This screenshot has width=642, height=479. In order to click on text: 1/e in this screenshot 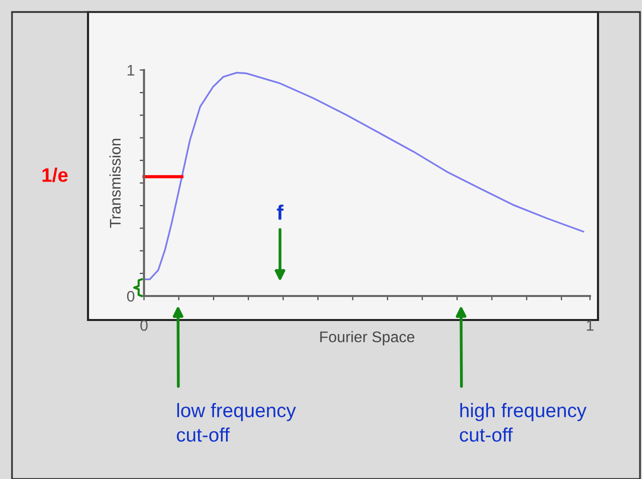, I will do `click(55, 175)`.